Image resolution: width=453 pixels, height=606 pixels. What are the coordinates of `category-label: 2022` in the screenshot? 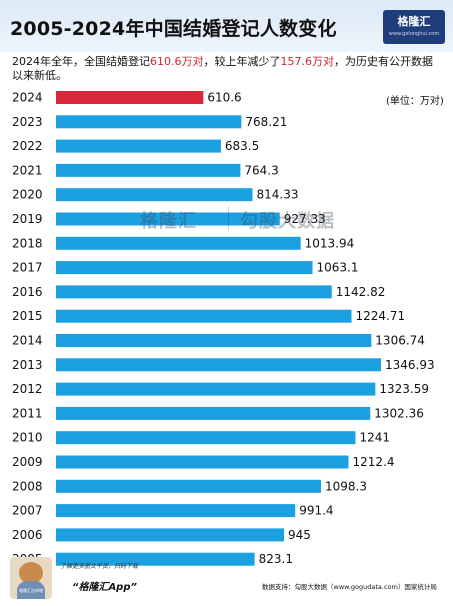 It's located at (27, 146).